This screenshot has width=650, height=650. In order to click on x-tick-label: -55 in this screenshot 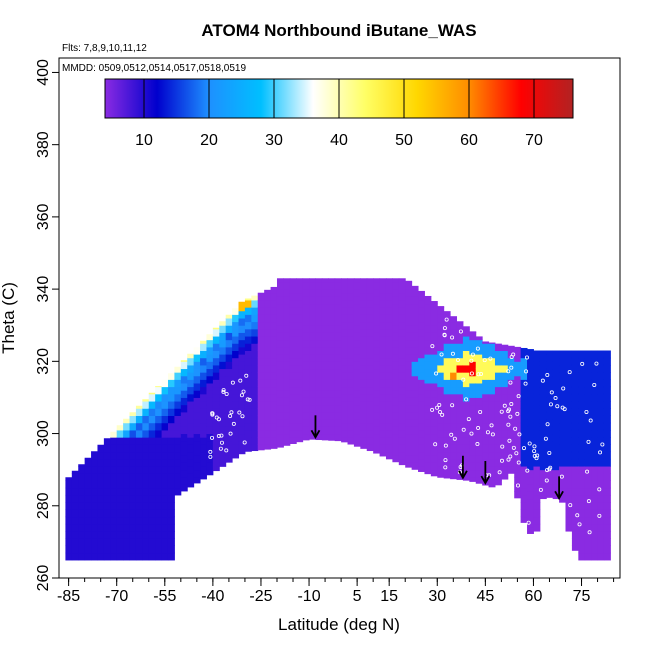, I will do `click(164, 596)`.